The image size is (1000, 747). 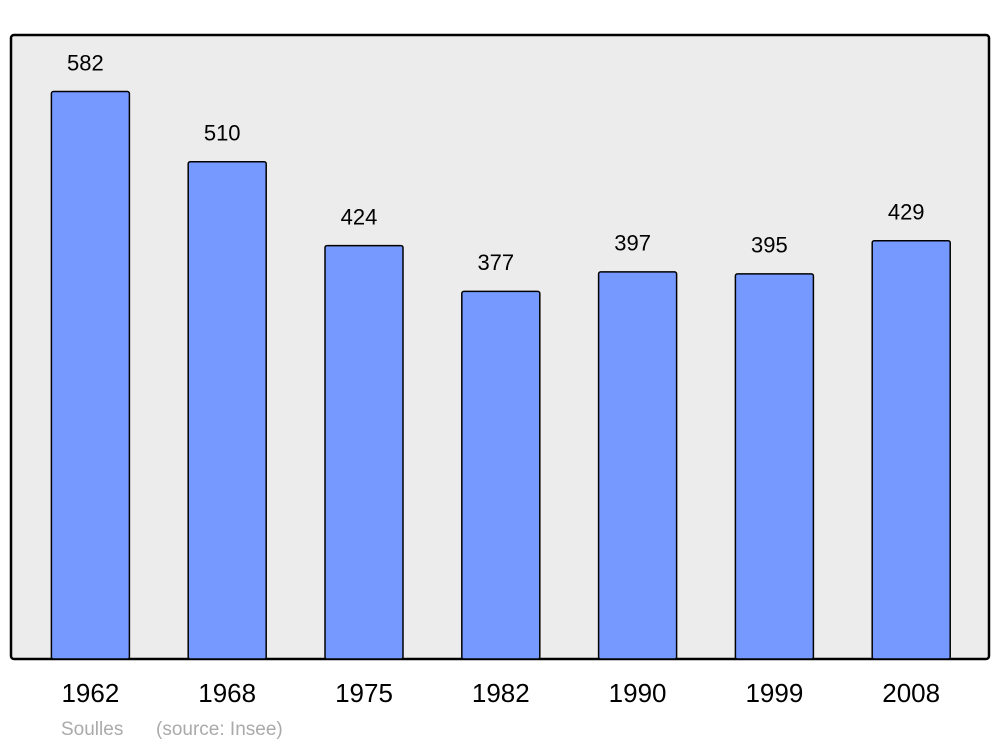 I want to click on x-tick-label: 2008, so click(x=911, y=693).